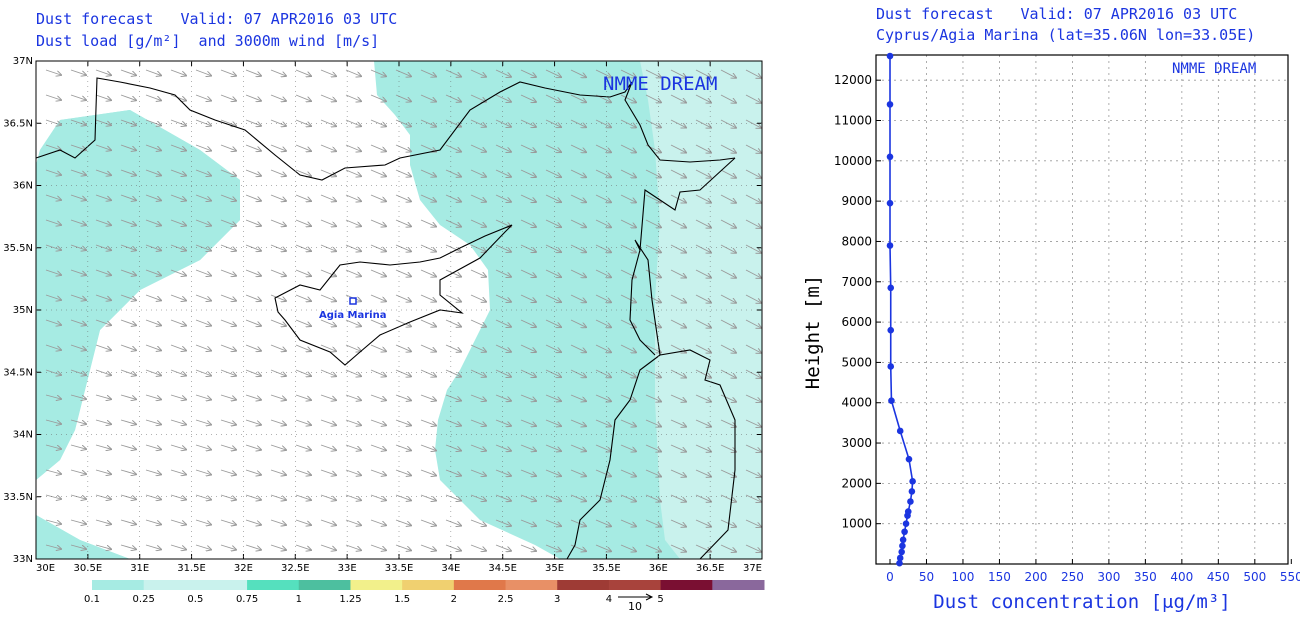 The image size is (1300, 618). I want to click on profile-brand: NMME DREAM, so click(1214, 69).